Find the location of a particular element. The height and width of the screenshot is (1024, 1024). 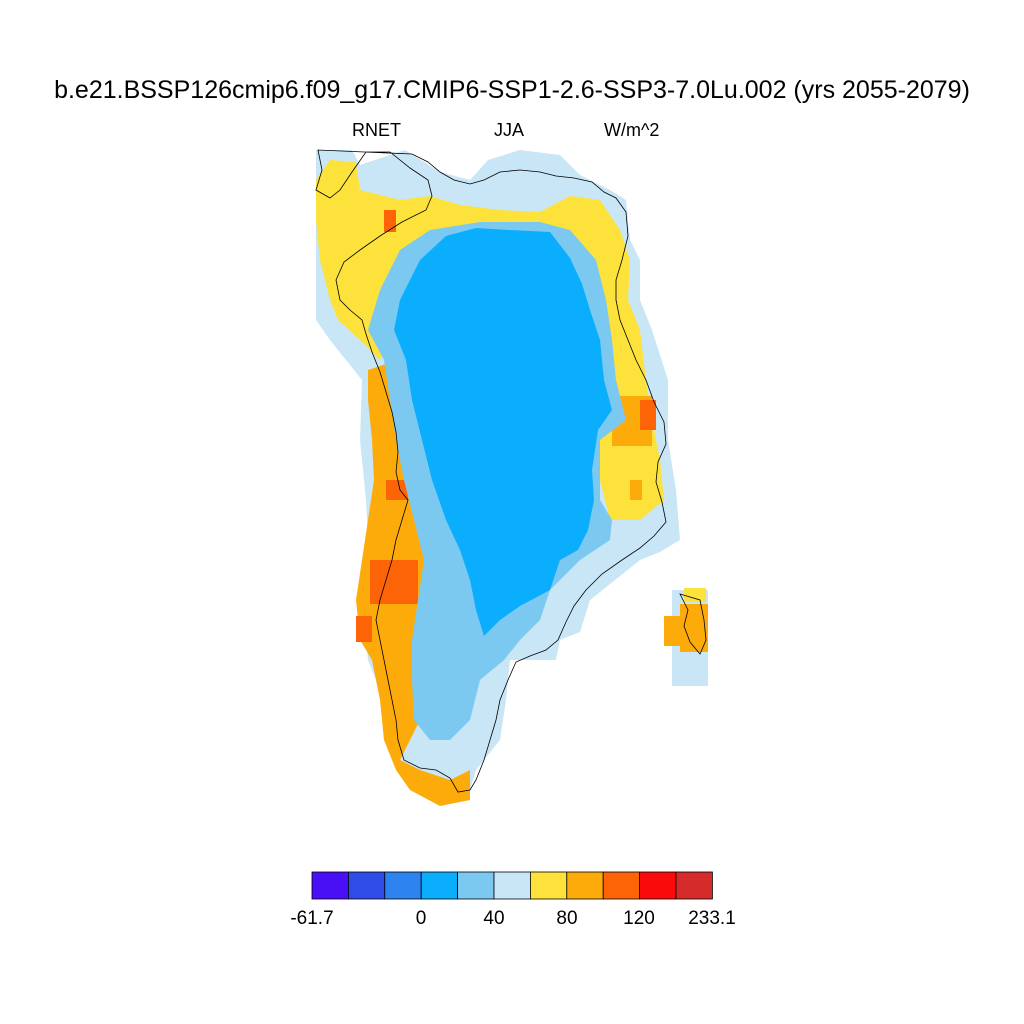

colorbar-boxes is located at coordinates (512, 885).